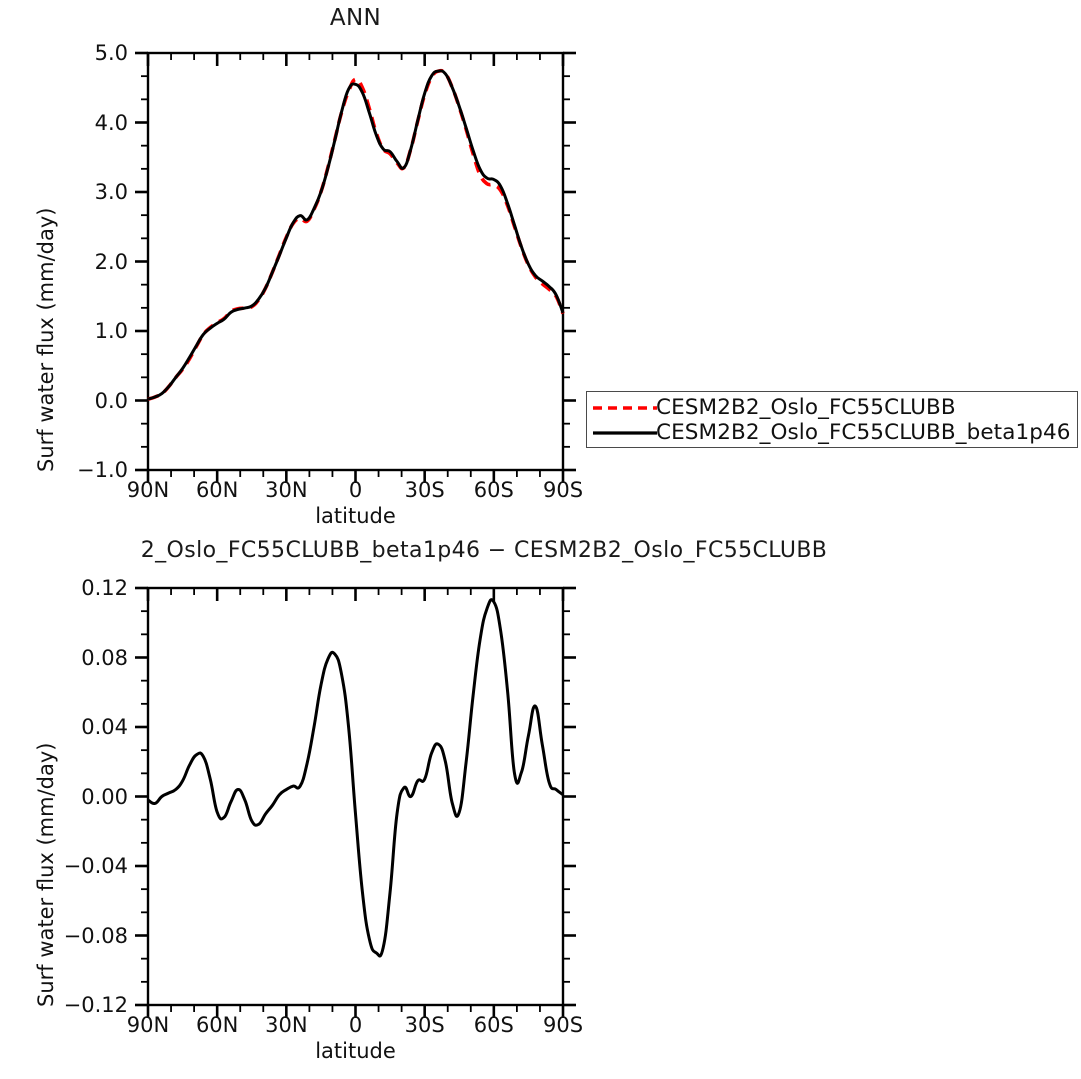 This screenshot has height=1079, width=1081. What do you see at coordinates (111, 400) in the screenshot?
I see `top-y-tick-5: 0.0` at bounding box center [111, 400].